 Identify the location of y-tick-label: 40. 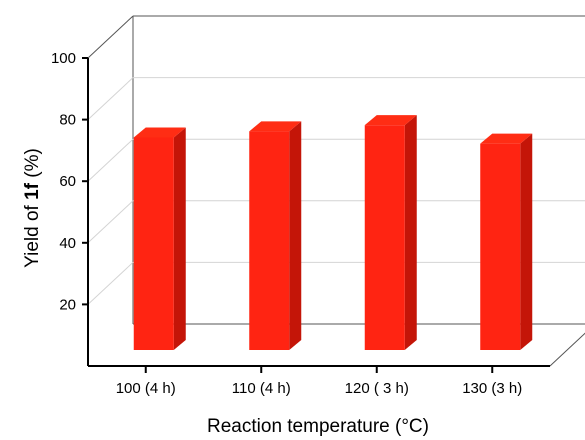
(67, 243).